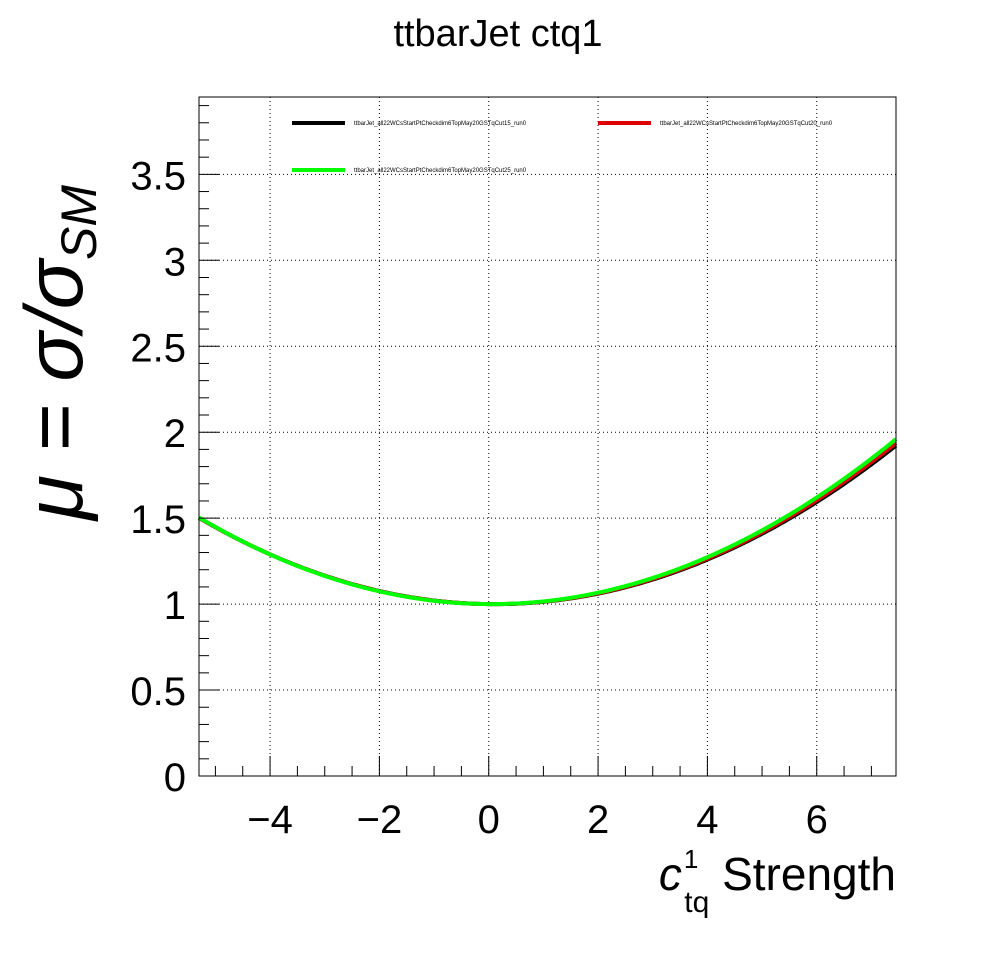  What do you see at coordinates (158, 477) in the screenshot?
I see `y-tick-labels: 0 0.5 1 1.5 2 2.5 3 3.5` at bounding box center [158, 477].